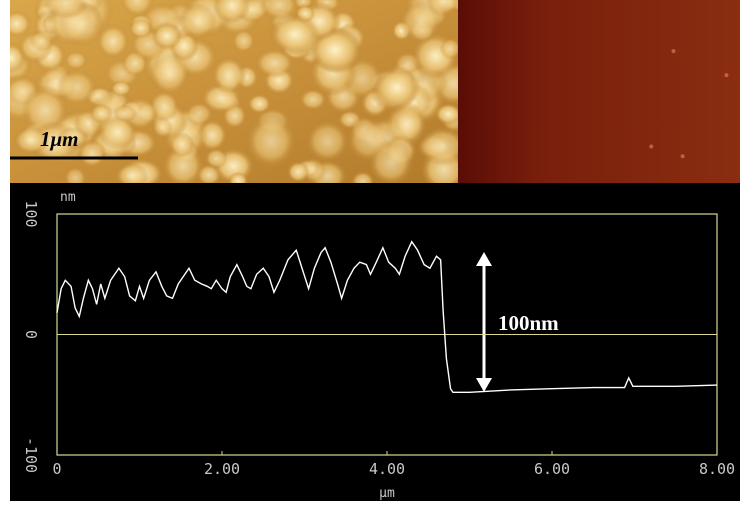 The width and height of the screenshot is (742, 506). I want to click on y-tick-label: -100, so click(31, 455).